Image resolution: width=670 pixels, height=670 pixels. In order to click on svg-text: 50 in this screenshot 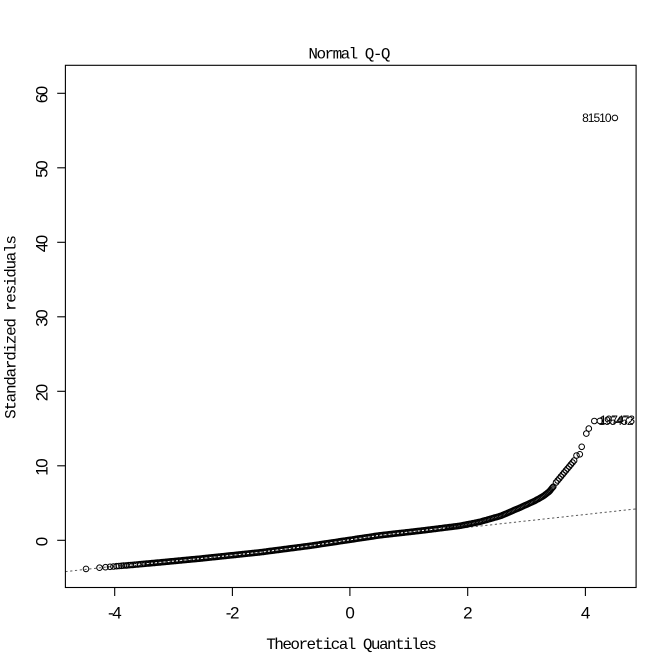, I will do `click(42, 169)`.